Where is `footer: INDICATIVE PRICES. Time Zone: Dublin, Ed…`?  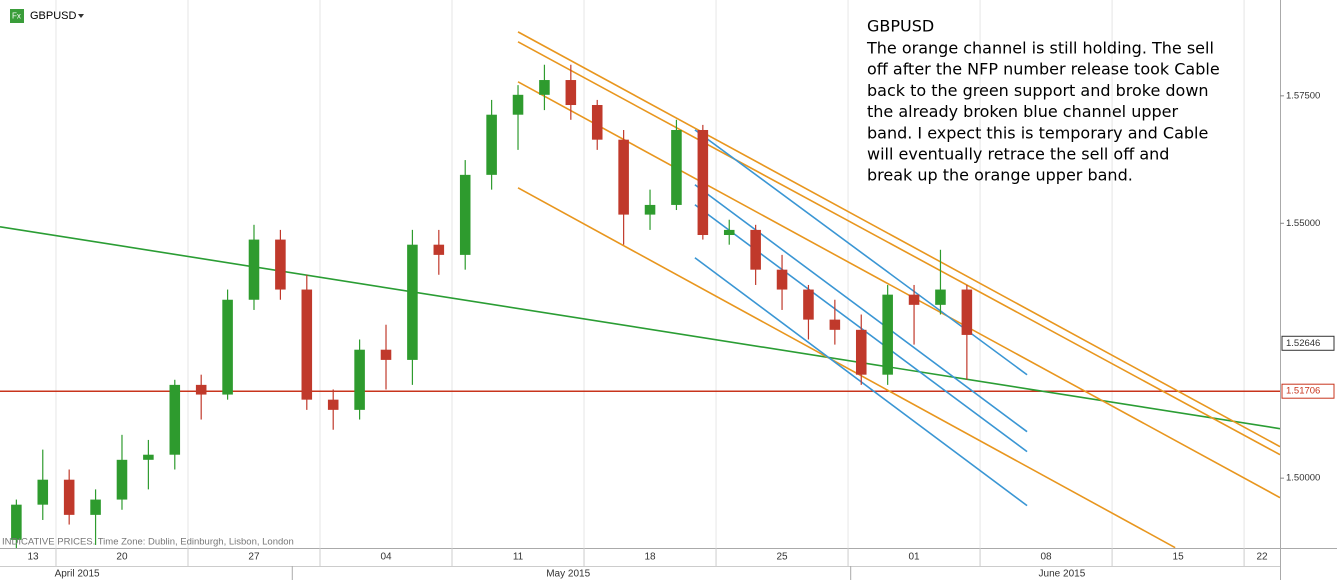 footer: INDICATIVE PRICES. Time Zone: Dublin, Ed… is located at coordinates (148, 542).